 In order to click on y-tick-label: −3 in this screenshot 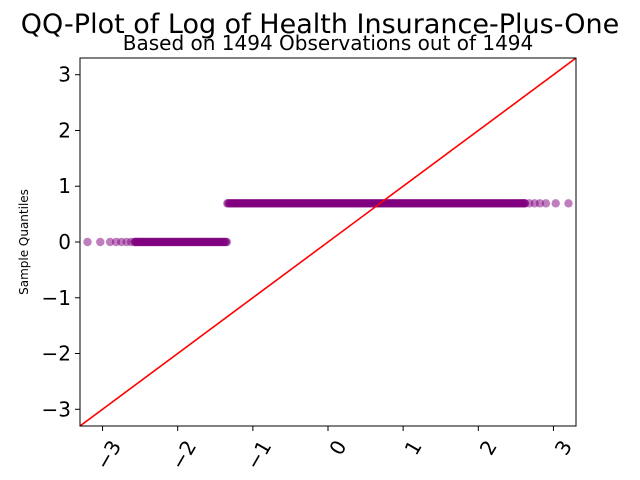, I will do `click(56, 409)`.